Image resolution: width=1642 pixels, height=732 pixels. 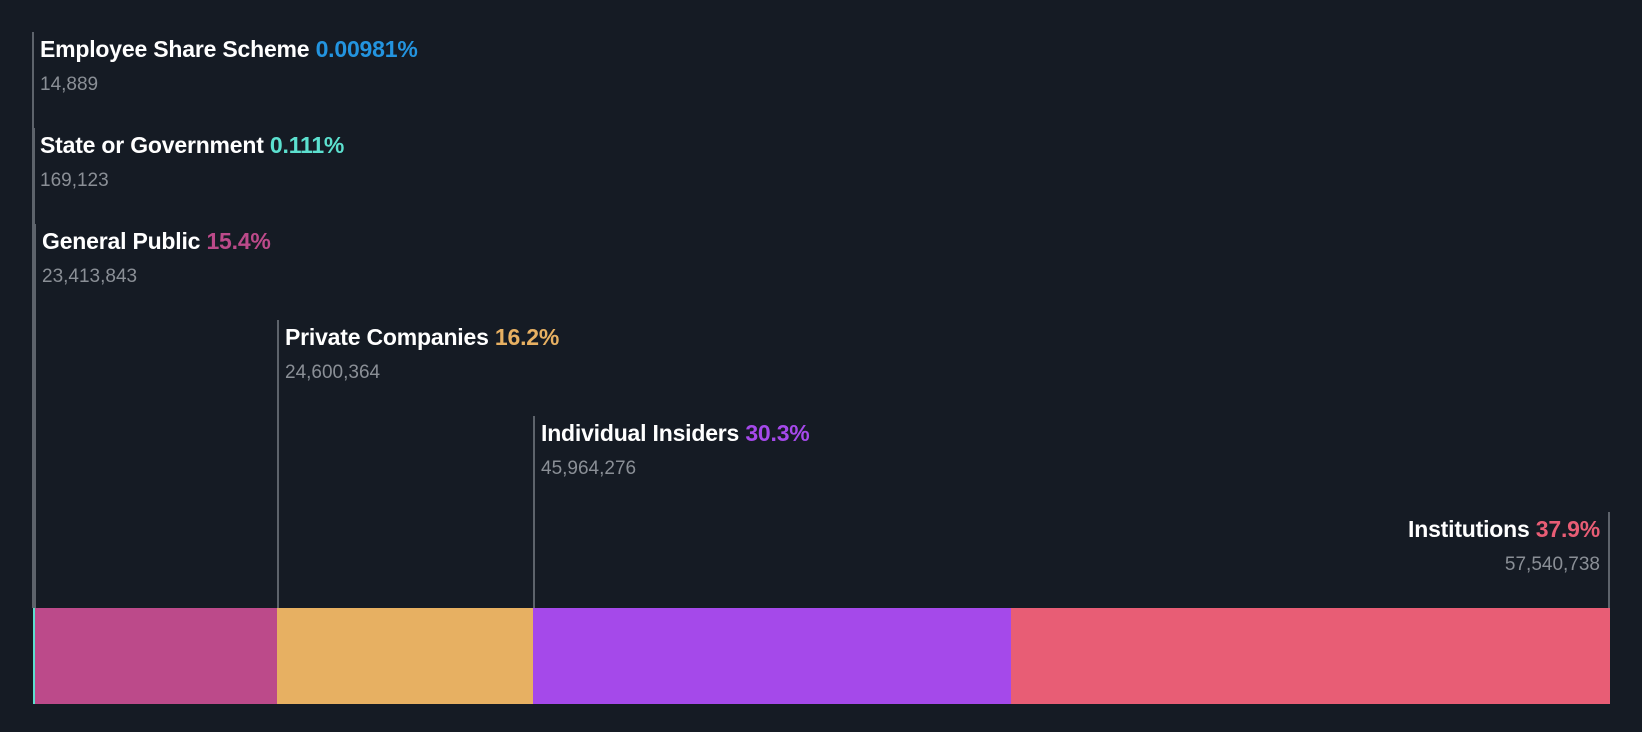 I want to click on segment-percent: 37.9%, so click(x=1567, y=529).